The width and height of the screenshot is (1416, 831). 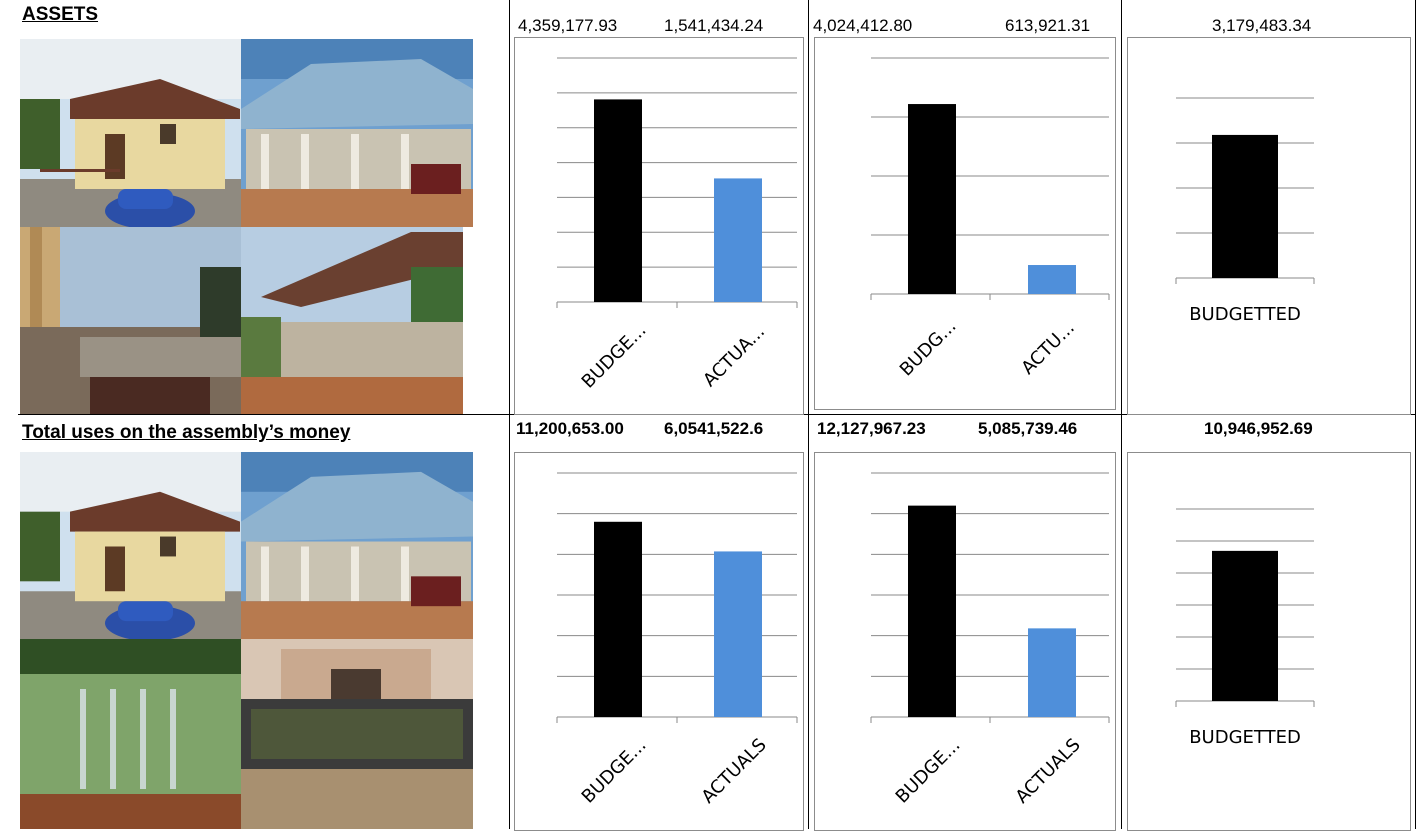 I want to click on budgeted-value-label: 11,200,653.00, so click(x=570, y=428).